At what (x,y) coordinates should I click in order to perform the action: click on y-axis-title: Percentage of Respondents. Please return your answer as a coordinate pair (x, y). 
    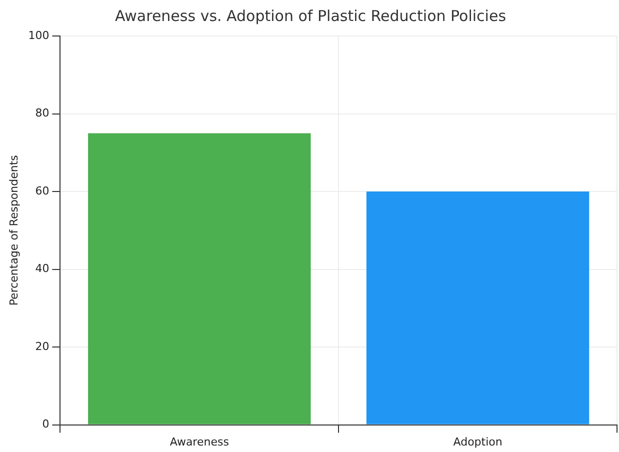
    Looking at the image, I should click on (13, 230).